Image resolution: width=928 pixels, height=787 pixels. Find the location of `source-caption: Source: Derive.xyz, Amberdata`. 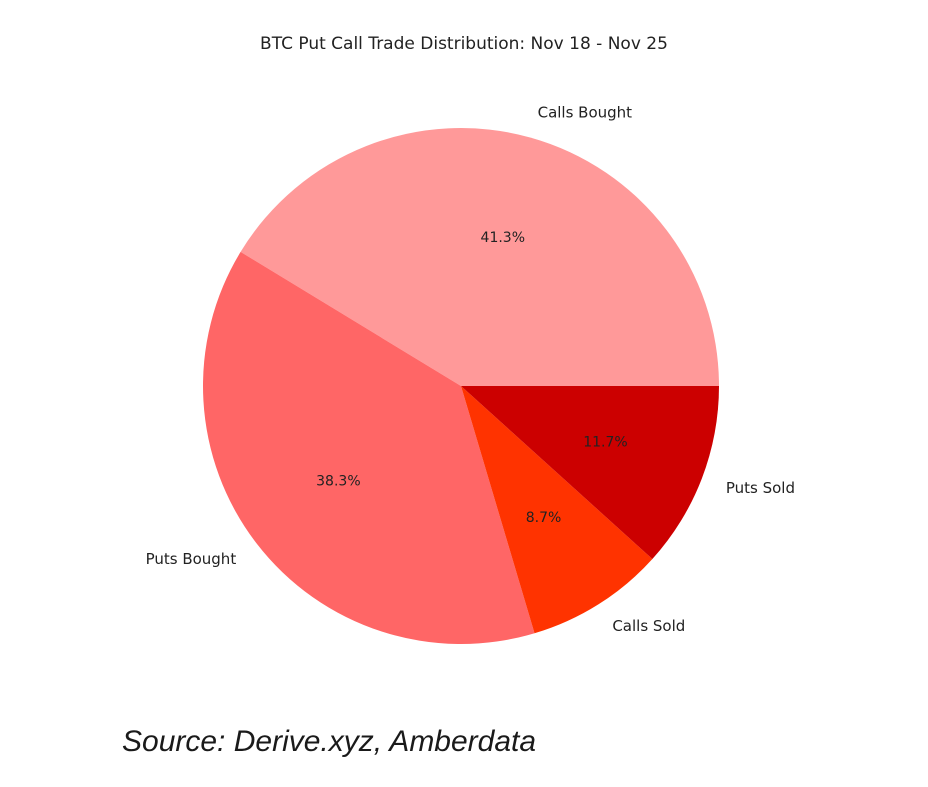

source-caption: Source: Derive.xyz, Amberdata is located at coordinates (329, 741).